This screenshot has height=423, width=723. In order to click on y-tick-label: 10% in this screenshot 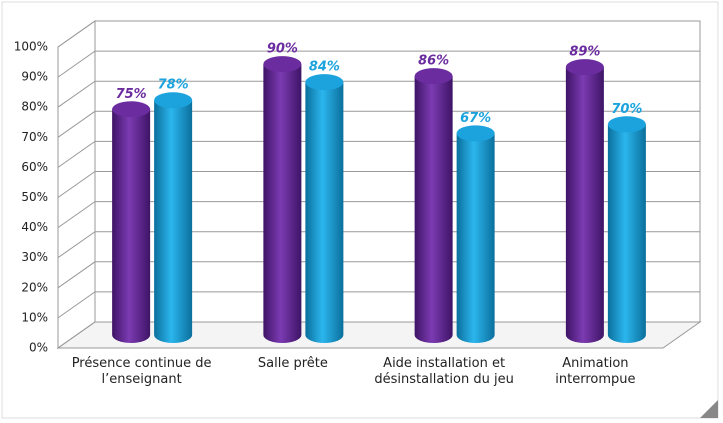, I will do `click(34, 317)`.